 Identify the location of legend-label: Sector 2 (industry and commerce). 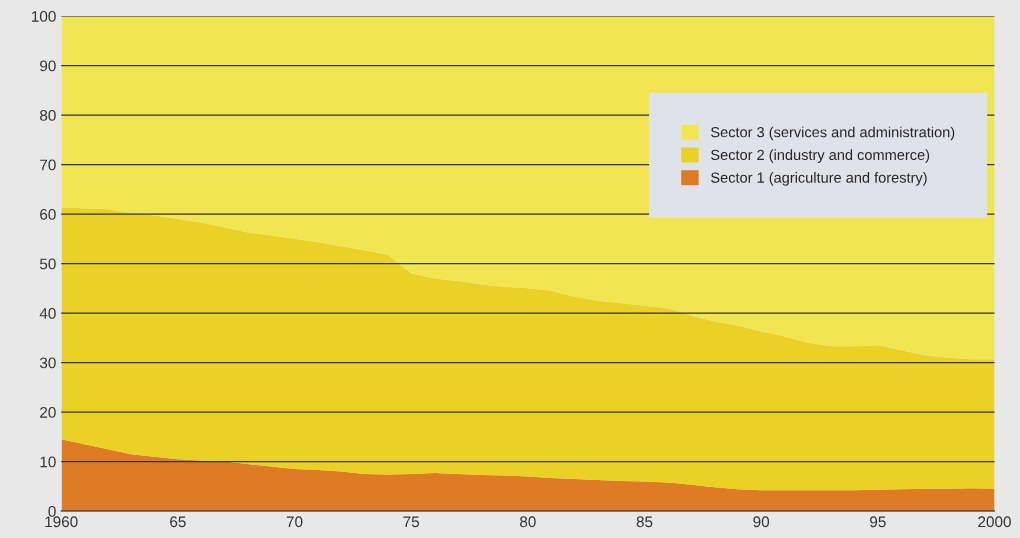
(820, 156).